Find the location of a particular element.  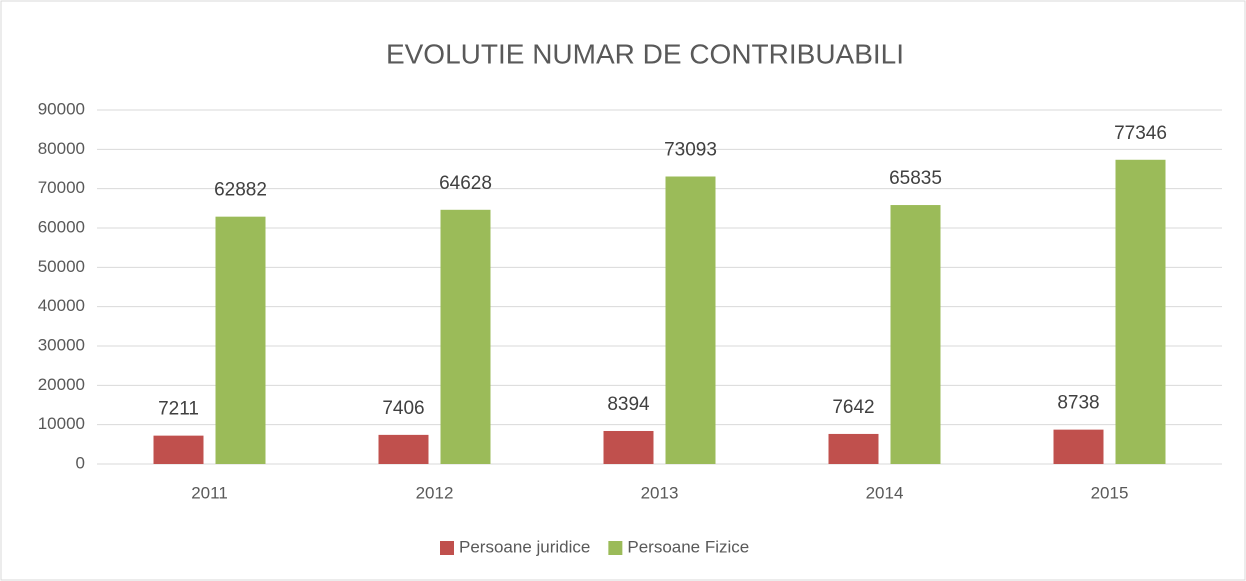

x-tick-label: 2014 is located at coordinates (885, 492).